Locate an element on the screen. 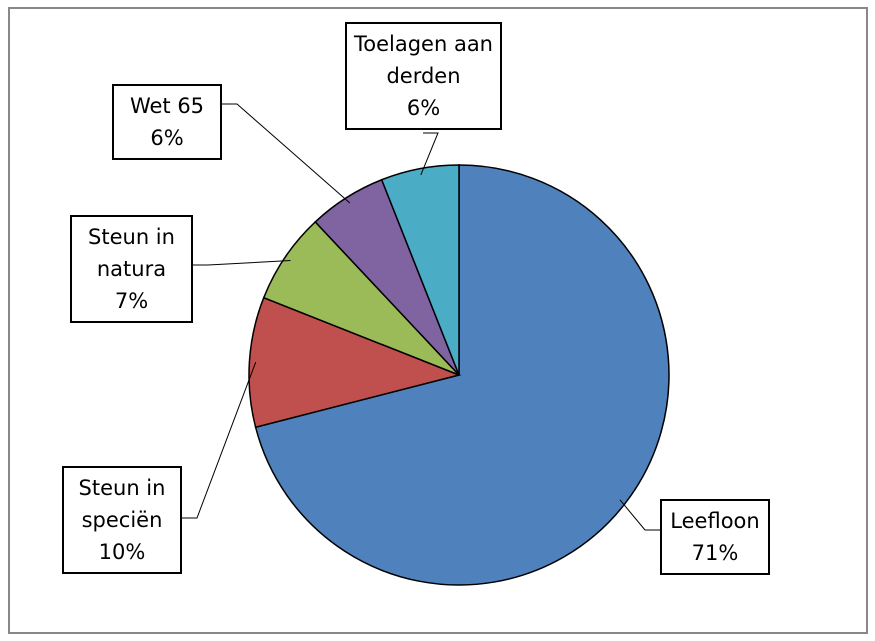 The height and width of the screenshot is (641, 875). data-label: Steun in natura 7% is located at coordinates (131, 269).